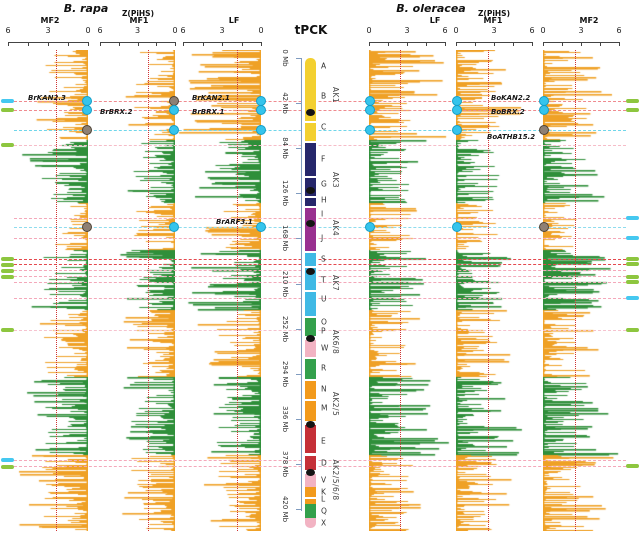 This screenshot has width=640, height=533. What do you see at coordinates (323, 280) in the screenshot?
I see `block-letter: T` at bounding box center [323, 280].